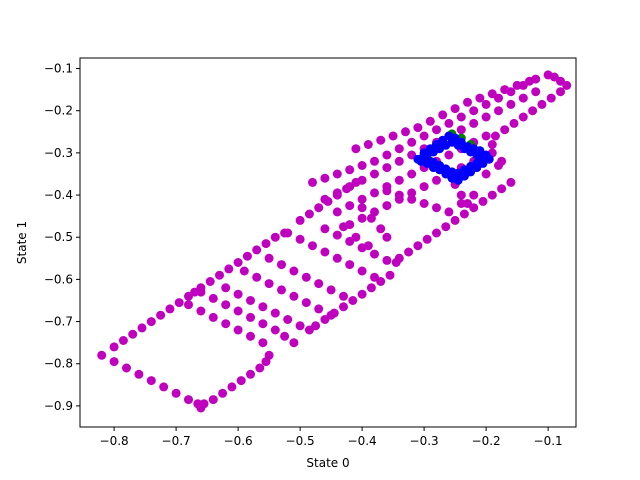  Describe the element at coordinates (58, 279) in the screenshot. I see `y-tick-label: −0.6` at that location.